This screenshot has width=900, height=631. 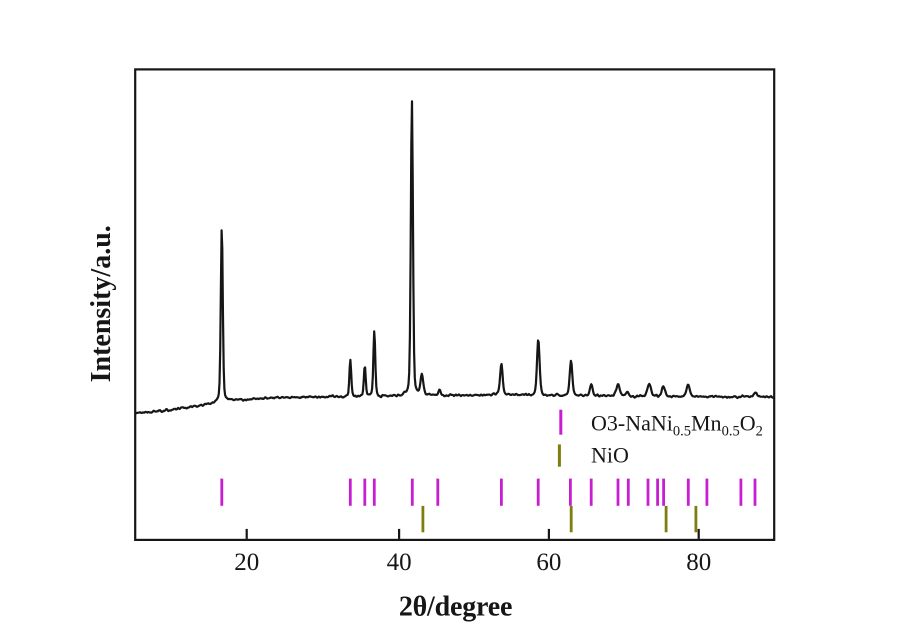 I want to click on svg-text: 2θ/degree, so click(x=455, y=607).